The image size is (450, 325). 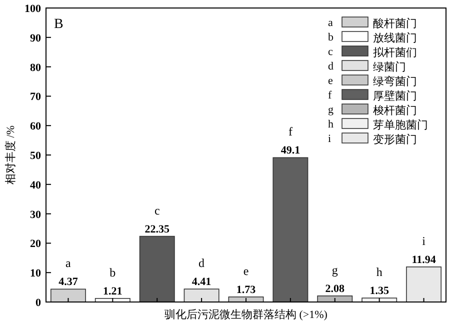 What do you see at coordinates (335, 269) in the screenshot?
I see `x-tick-label: g` at bounding box center [335, 269].